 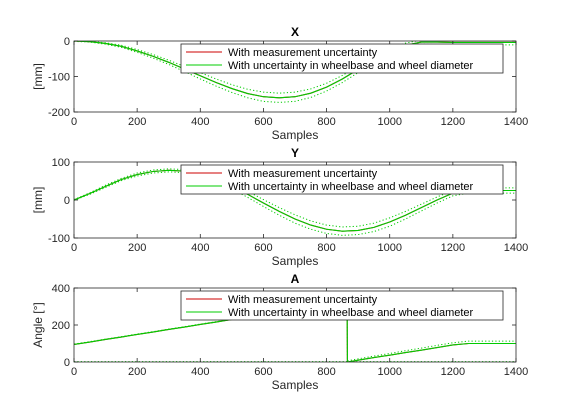 I want to click on y-axis-label: Angle [°], so click(x=38, y=325).